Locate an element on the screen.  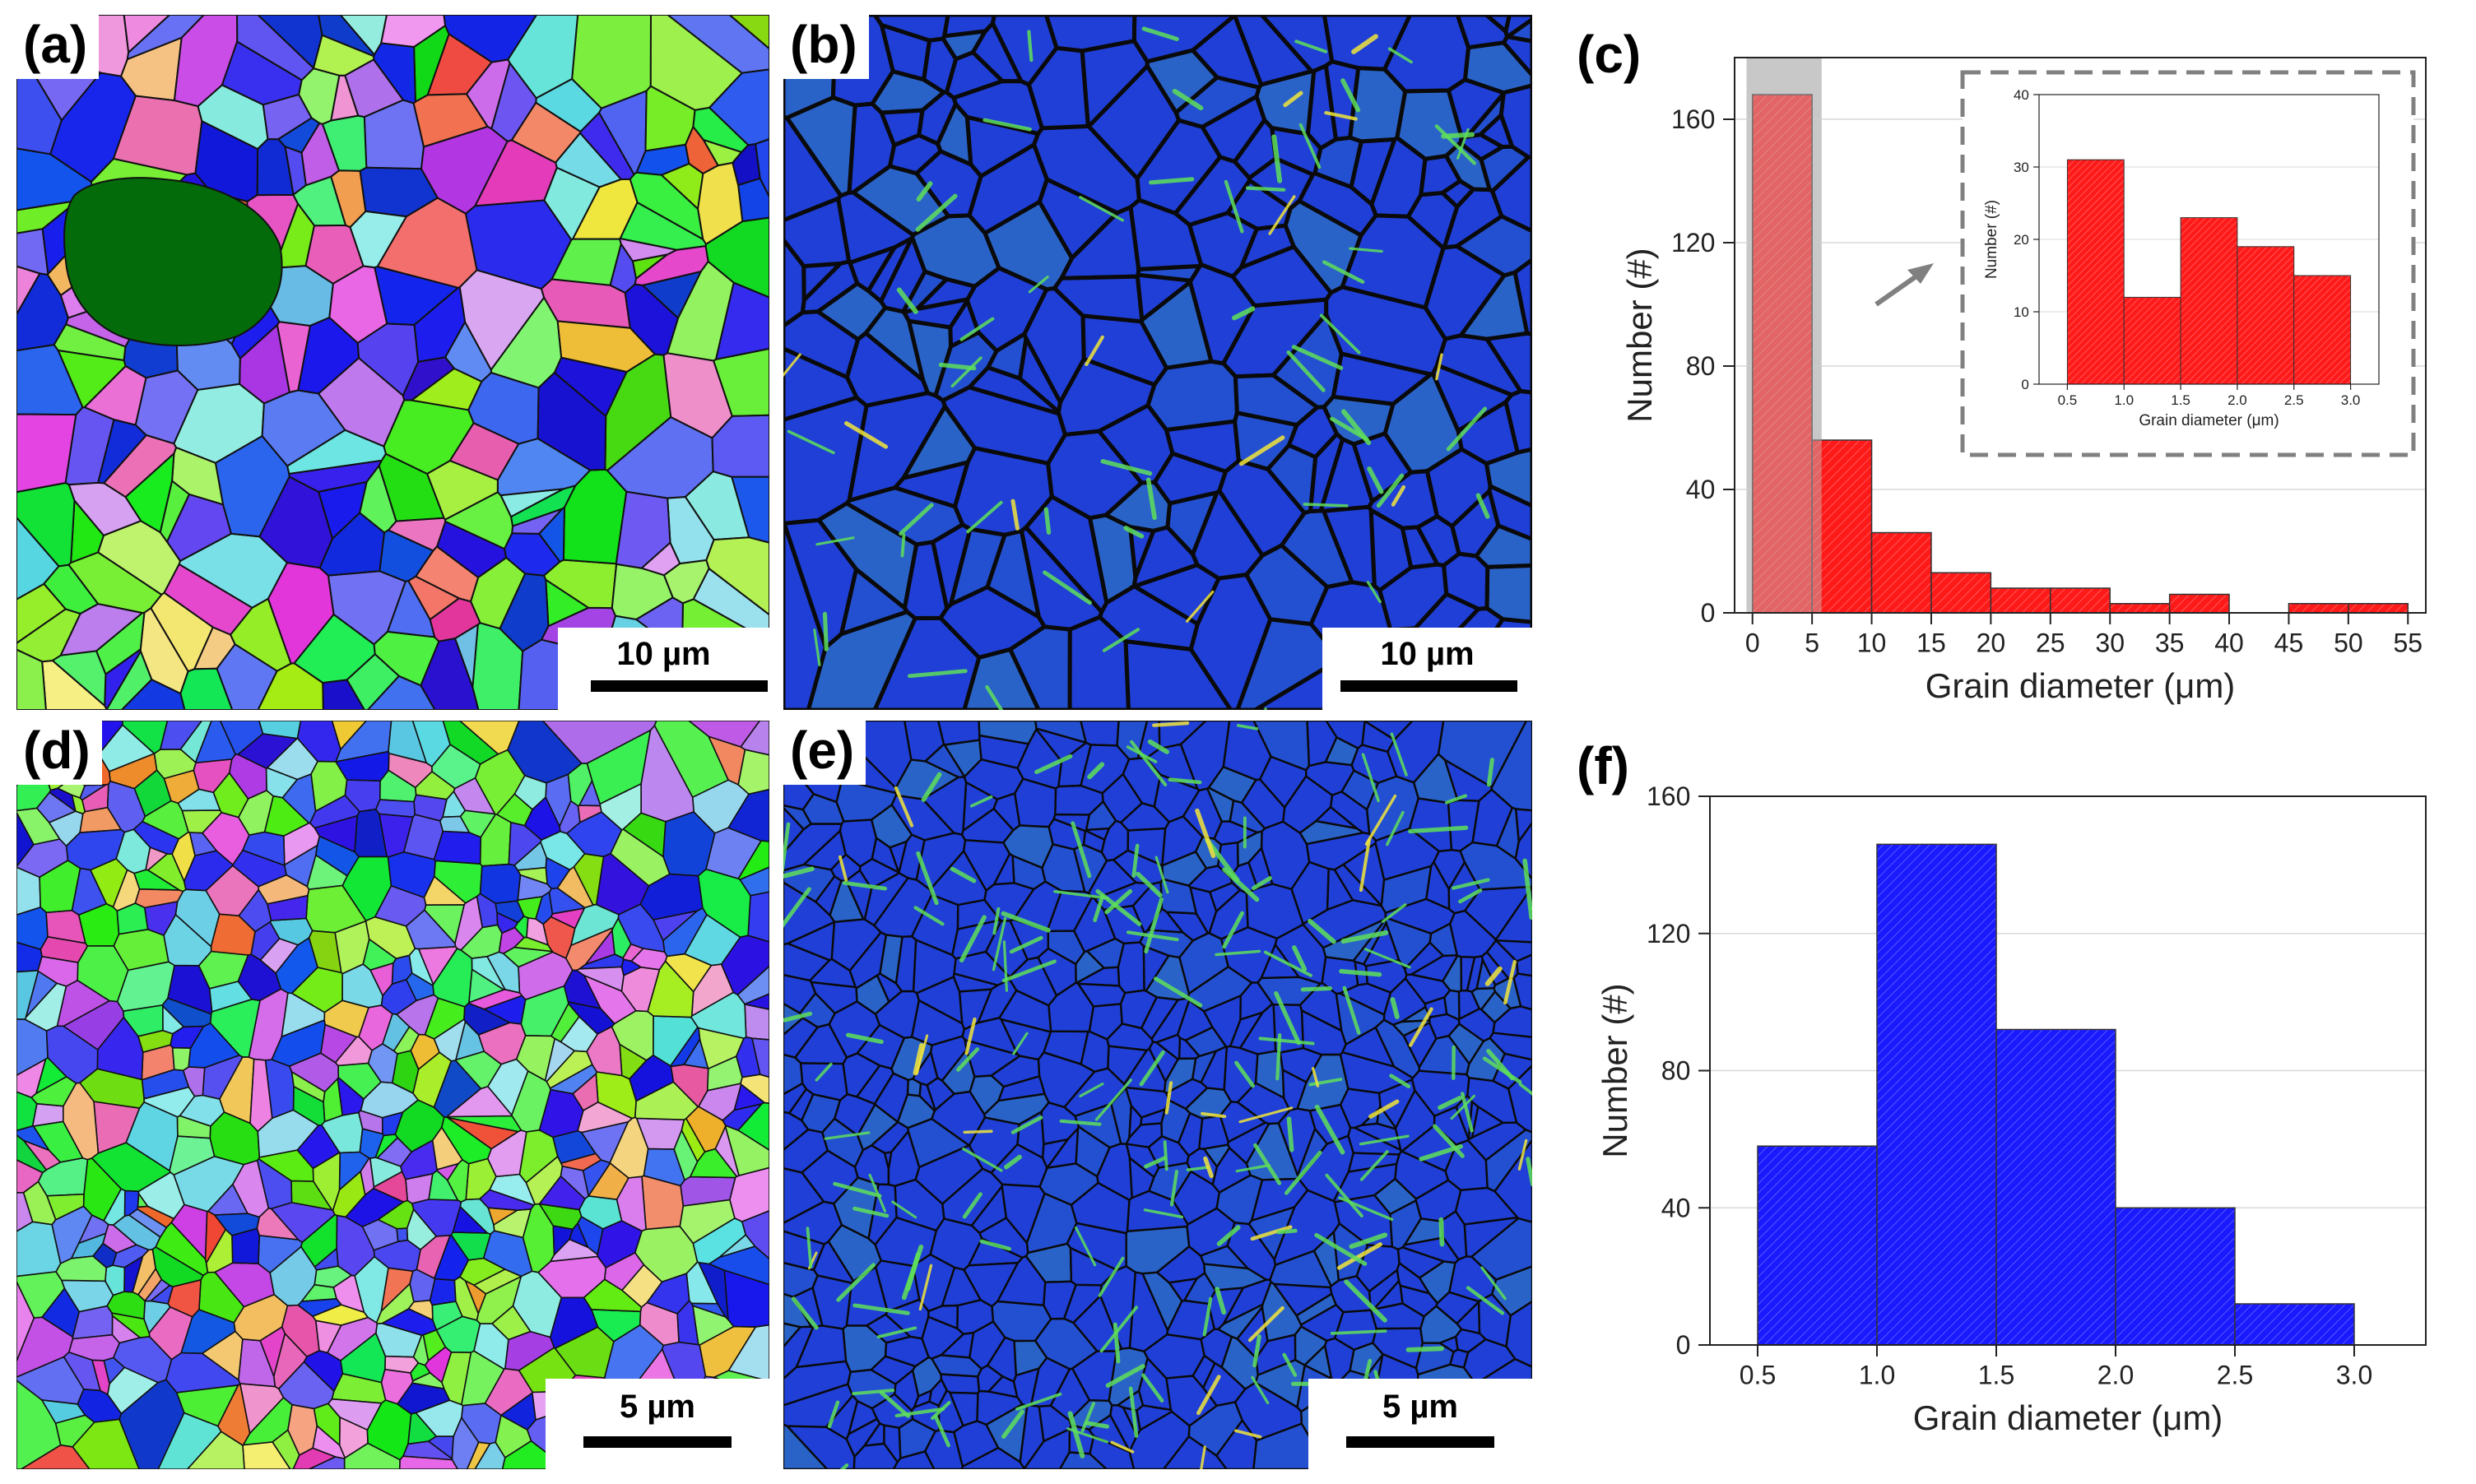
large-grain-green is located at coordinates (173, 261).